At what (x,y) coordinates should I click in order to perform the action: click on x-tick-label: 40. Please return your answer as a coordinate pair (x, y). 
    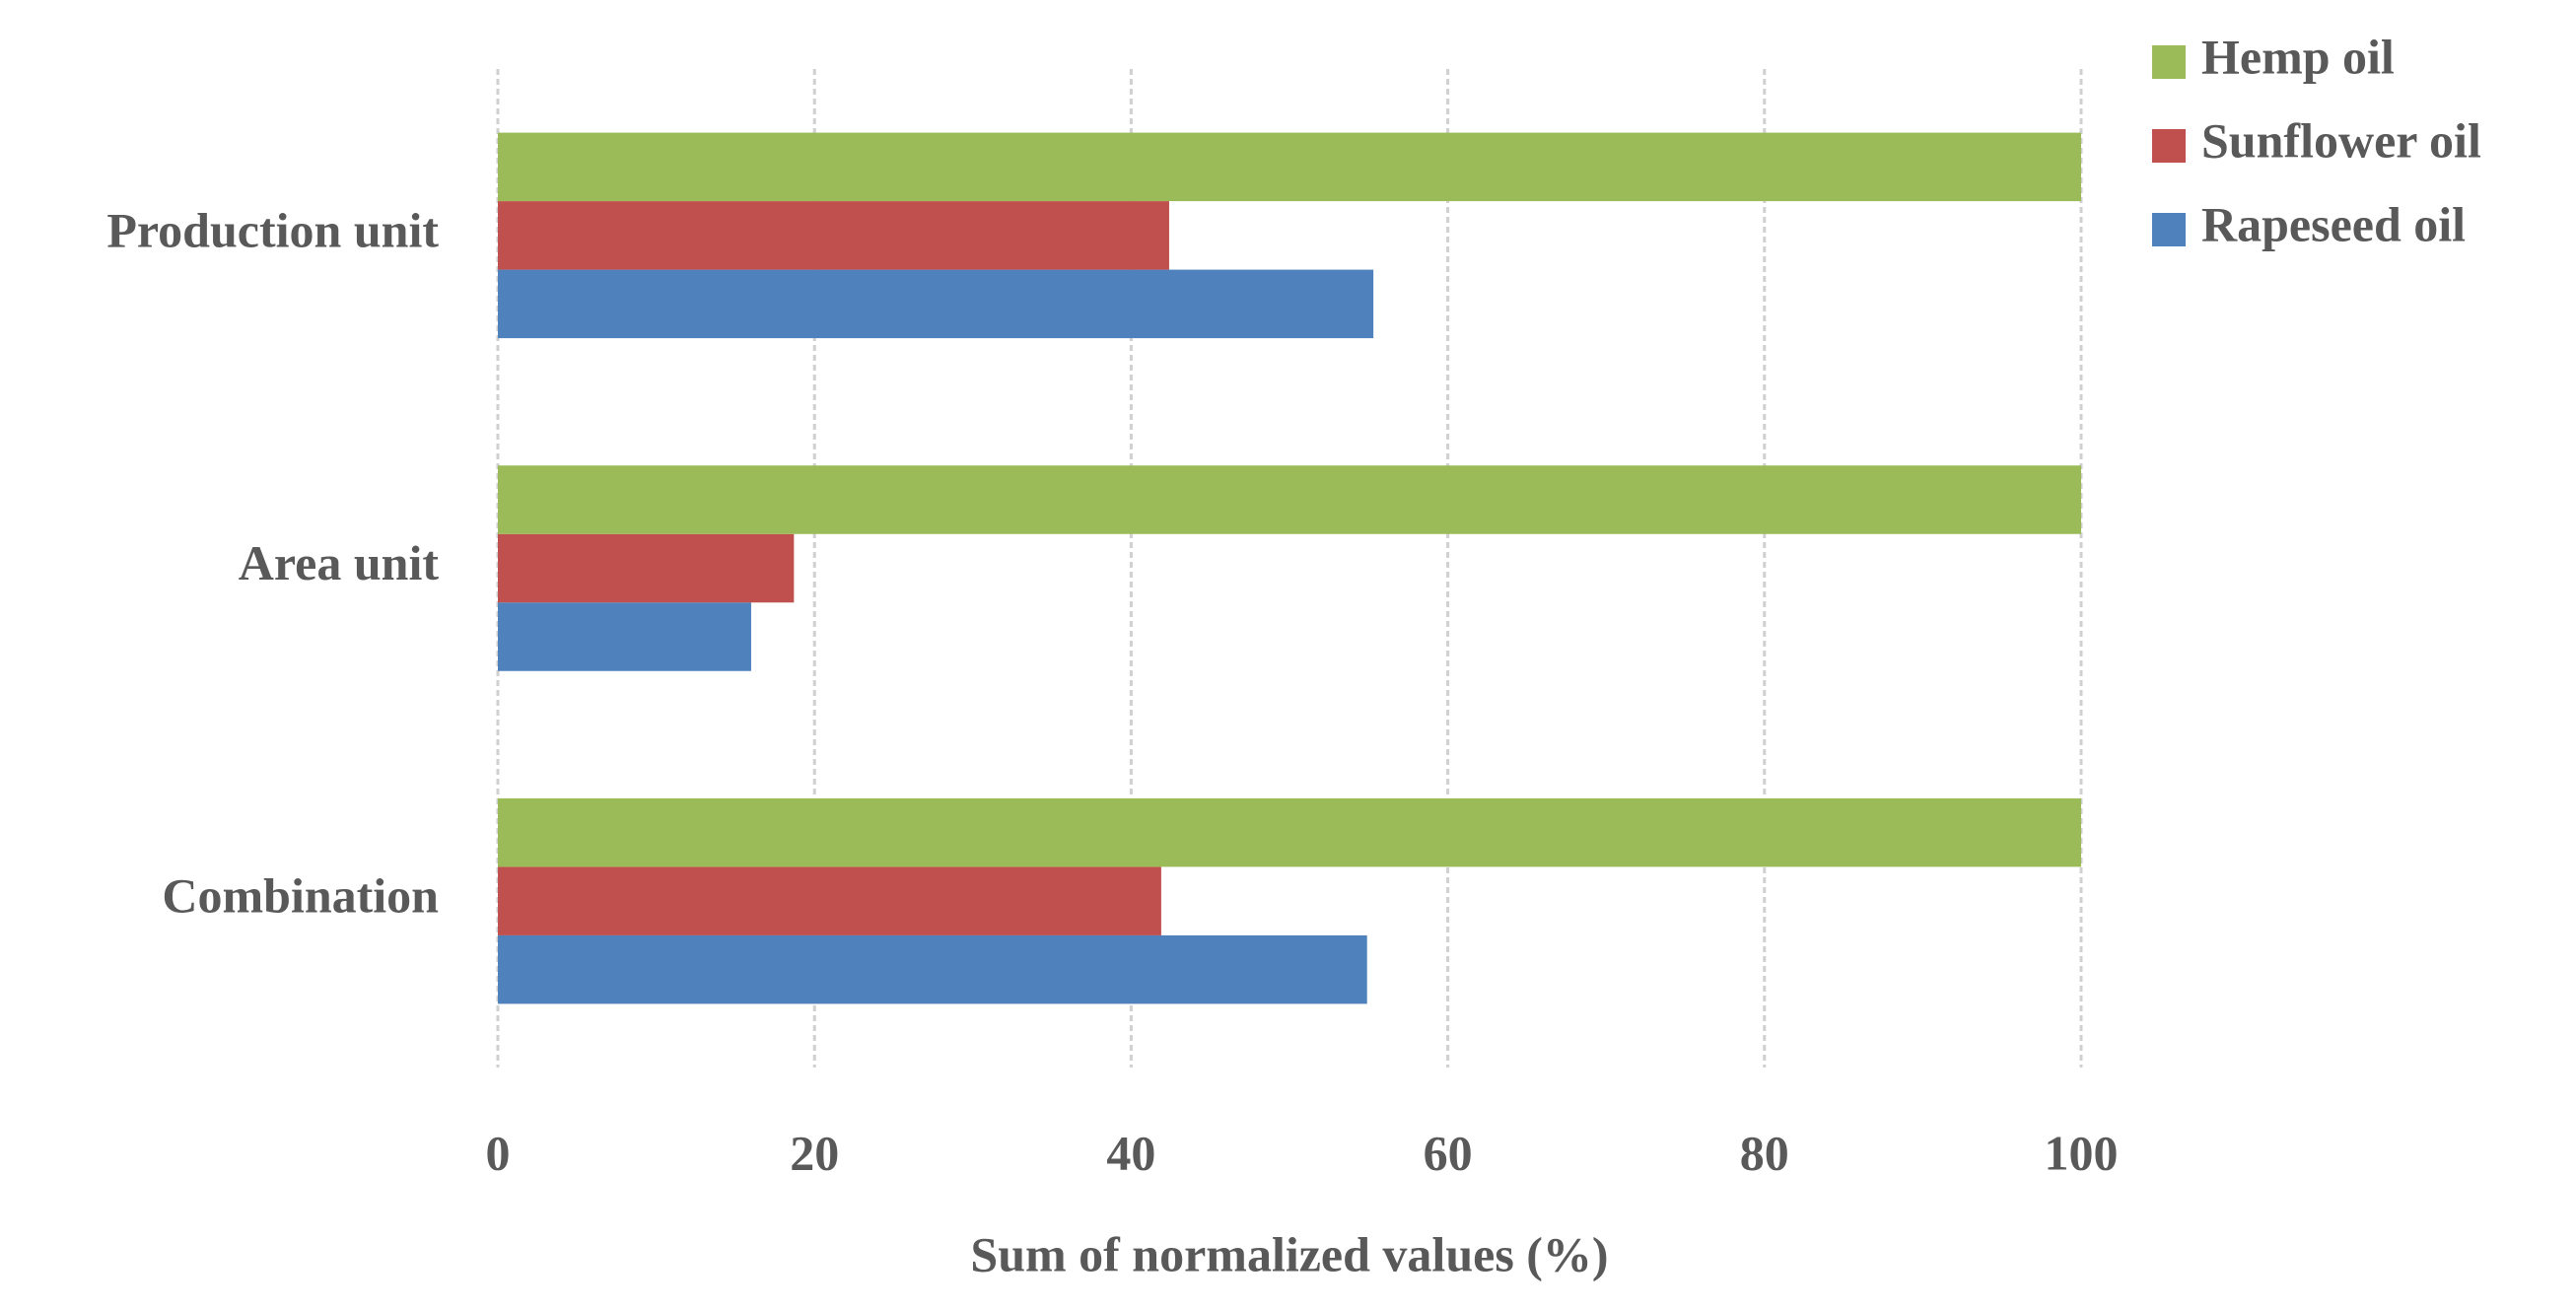
    Looking at the image, I should click on (1130, 1152).